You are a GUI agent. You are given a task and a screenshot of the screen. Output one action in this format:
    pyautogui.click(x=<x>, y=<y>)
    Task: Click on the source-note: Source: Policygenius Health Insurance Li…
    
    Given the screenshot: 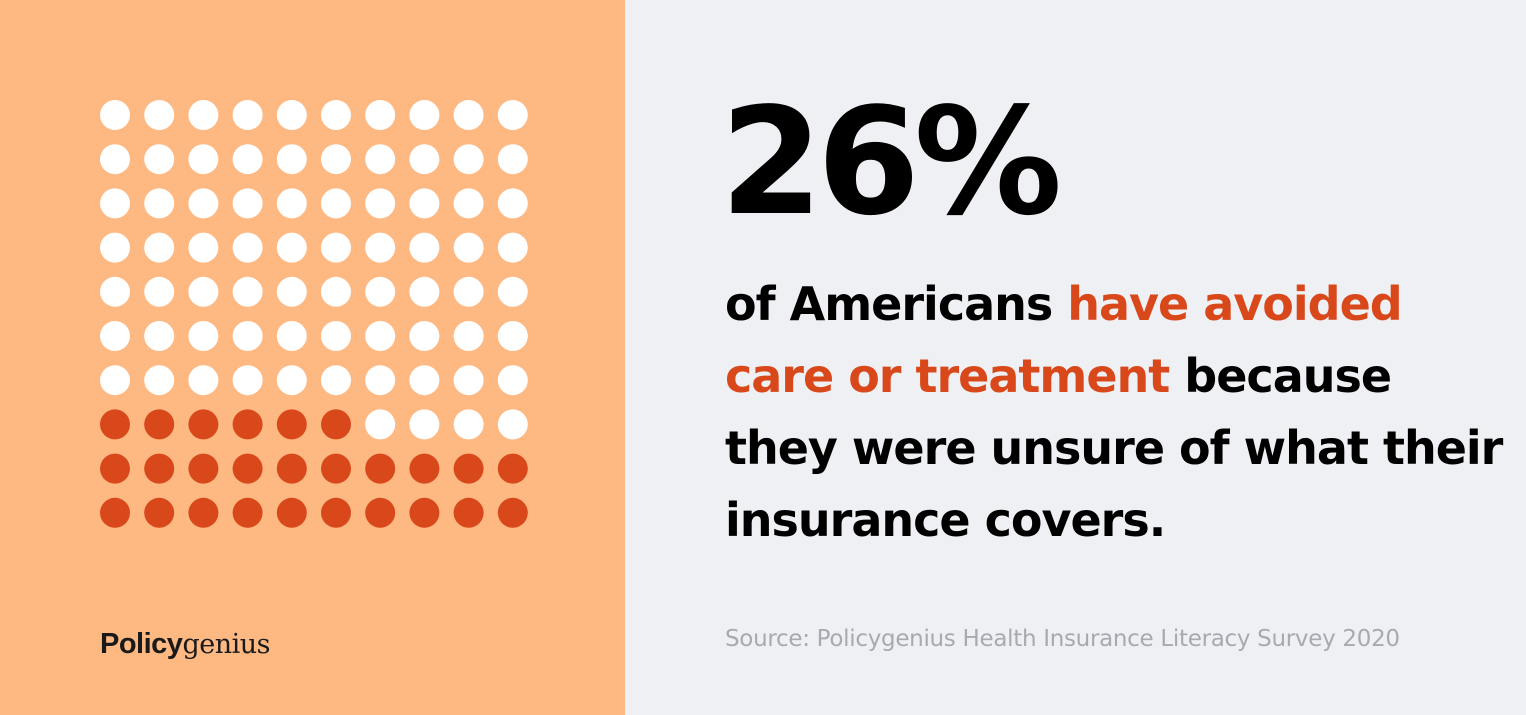 What is the action you would take?
    pyautogui.click(x=1062, y=639)
    